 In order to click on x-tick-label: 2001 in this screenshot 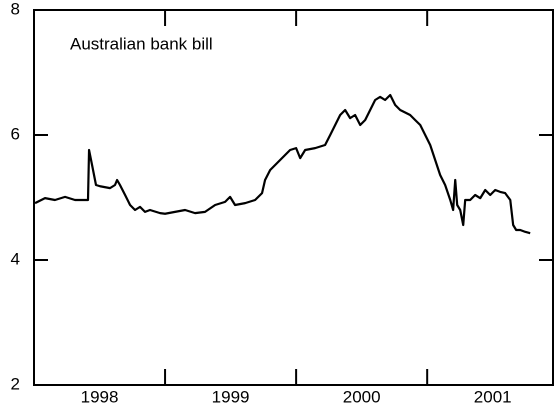, I will do `click(493, 396)`.